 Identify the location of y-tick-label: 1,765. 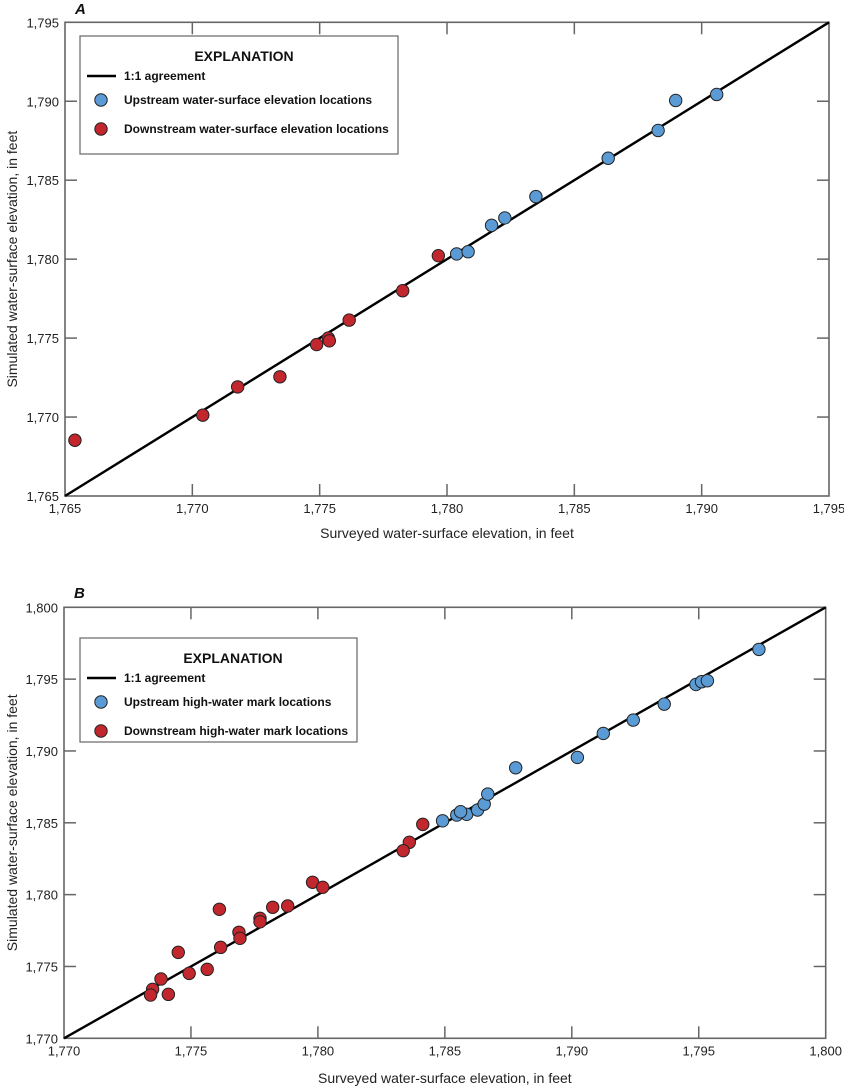
(42, 496).